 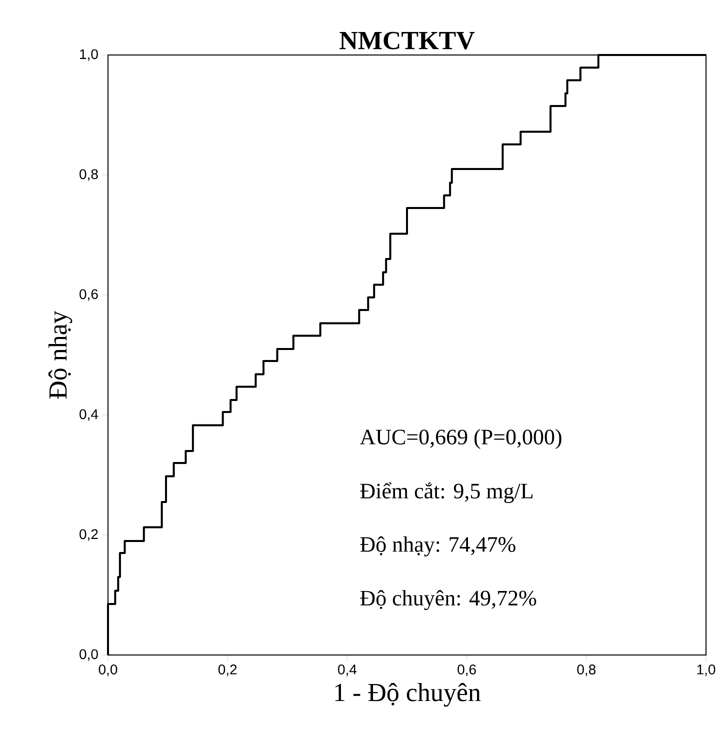 I want to click on x-tick-label: 0,6, so click(x=467, y=670).